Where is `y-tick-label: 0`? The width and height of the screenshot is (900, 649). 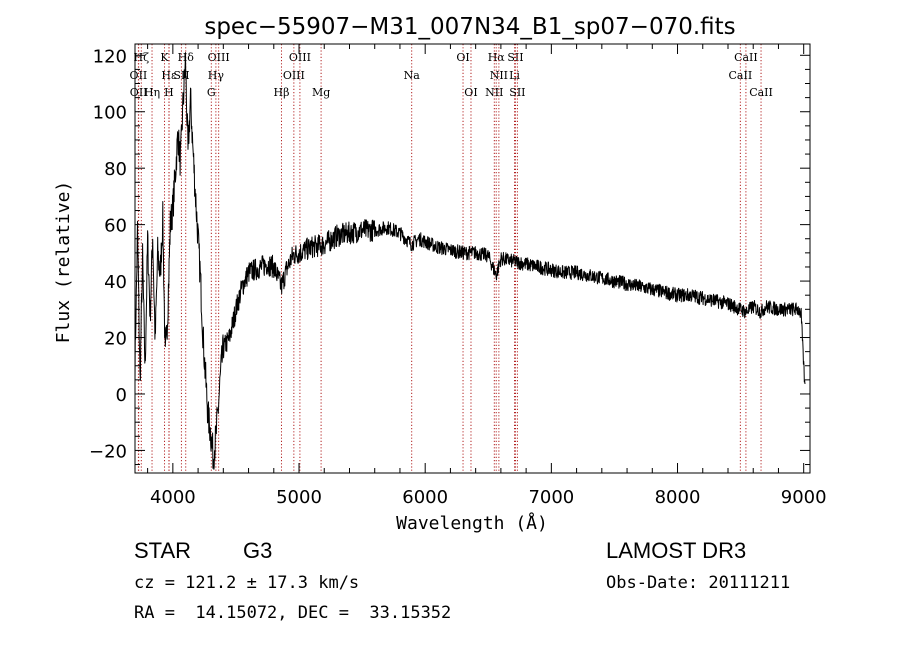
y-tick-label: 0 is located at coordinates (121, 395).